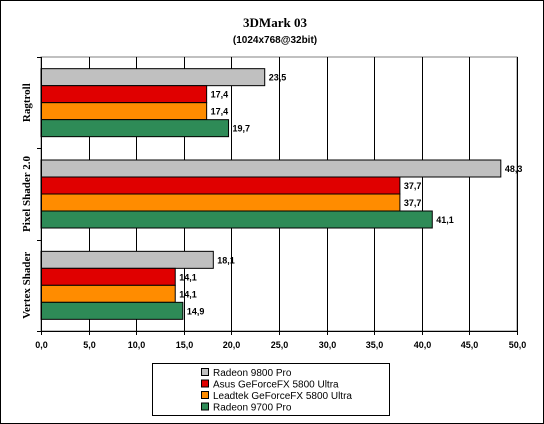  Describe the element at coordinates (328, 345) in the screenshot. I see `x-tick-label: 30,0` at that location.